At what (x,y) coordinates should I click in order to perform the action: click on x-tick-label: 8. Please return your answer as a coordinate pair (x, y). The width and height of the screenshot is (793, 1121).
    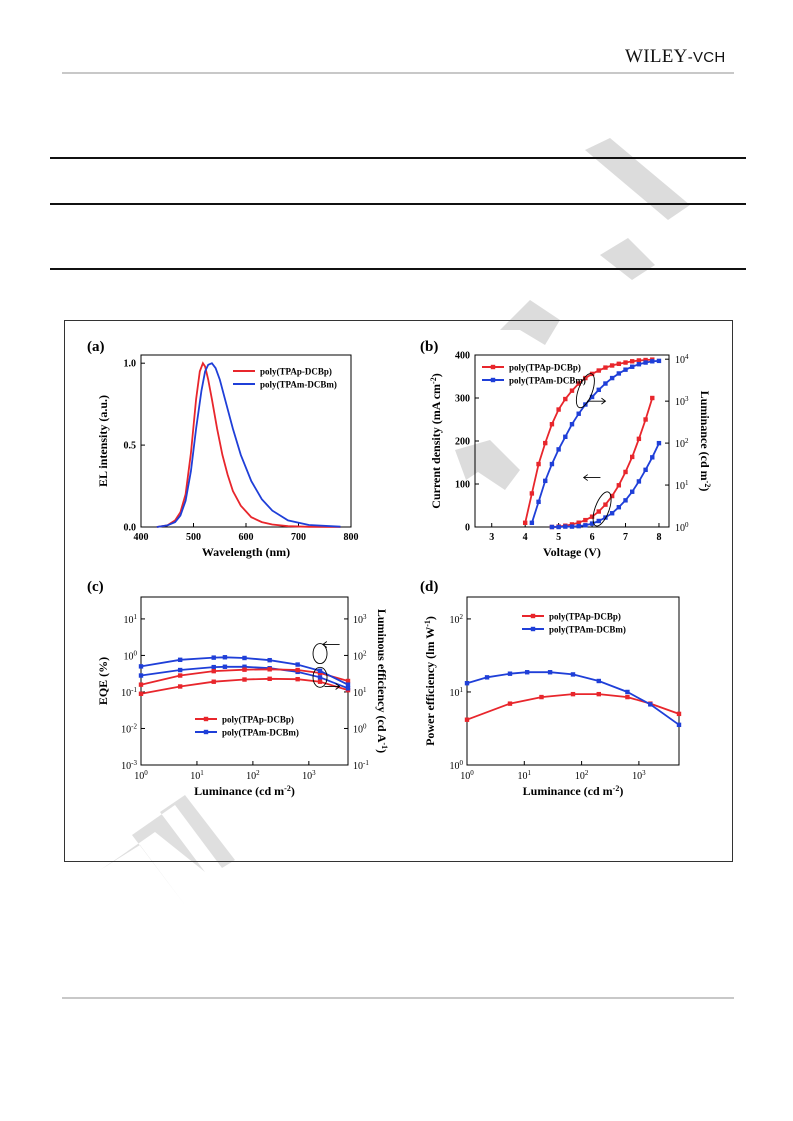
    Looking at the image, I should click on (658, 537).